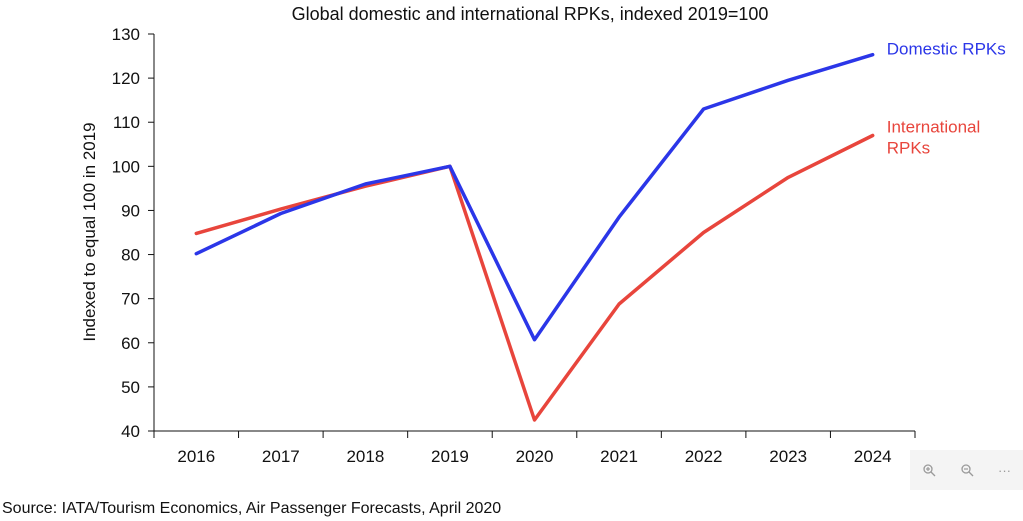  What do you see at coordinates (946, 49) in the screenshot?
I see `series-label-0: Domestic RPKs` at bounding box center [946, 49].